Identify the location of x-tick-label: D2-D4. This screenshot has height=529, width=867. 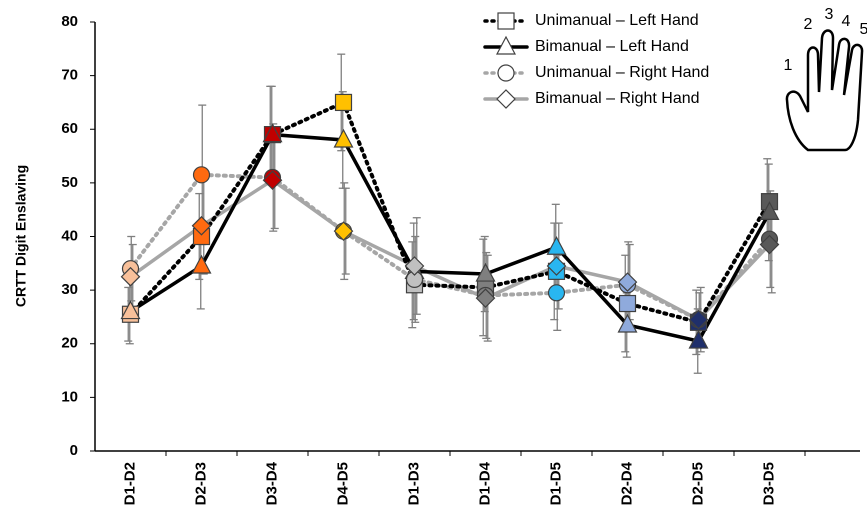
(626, 483).